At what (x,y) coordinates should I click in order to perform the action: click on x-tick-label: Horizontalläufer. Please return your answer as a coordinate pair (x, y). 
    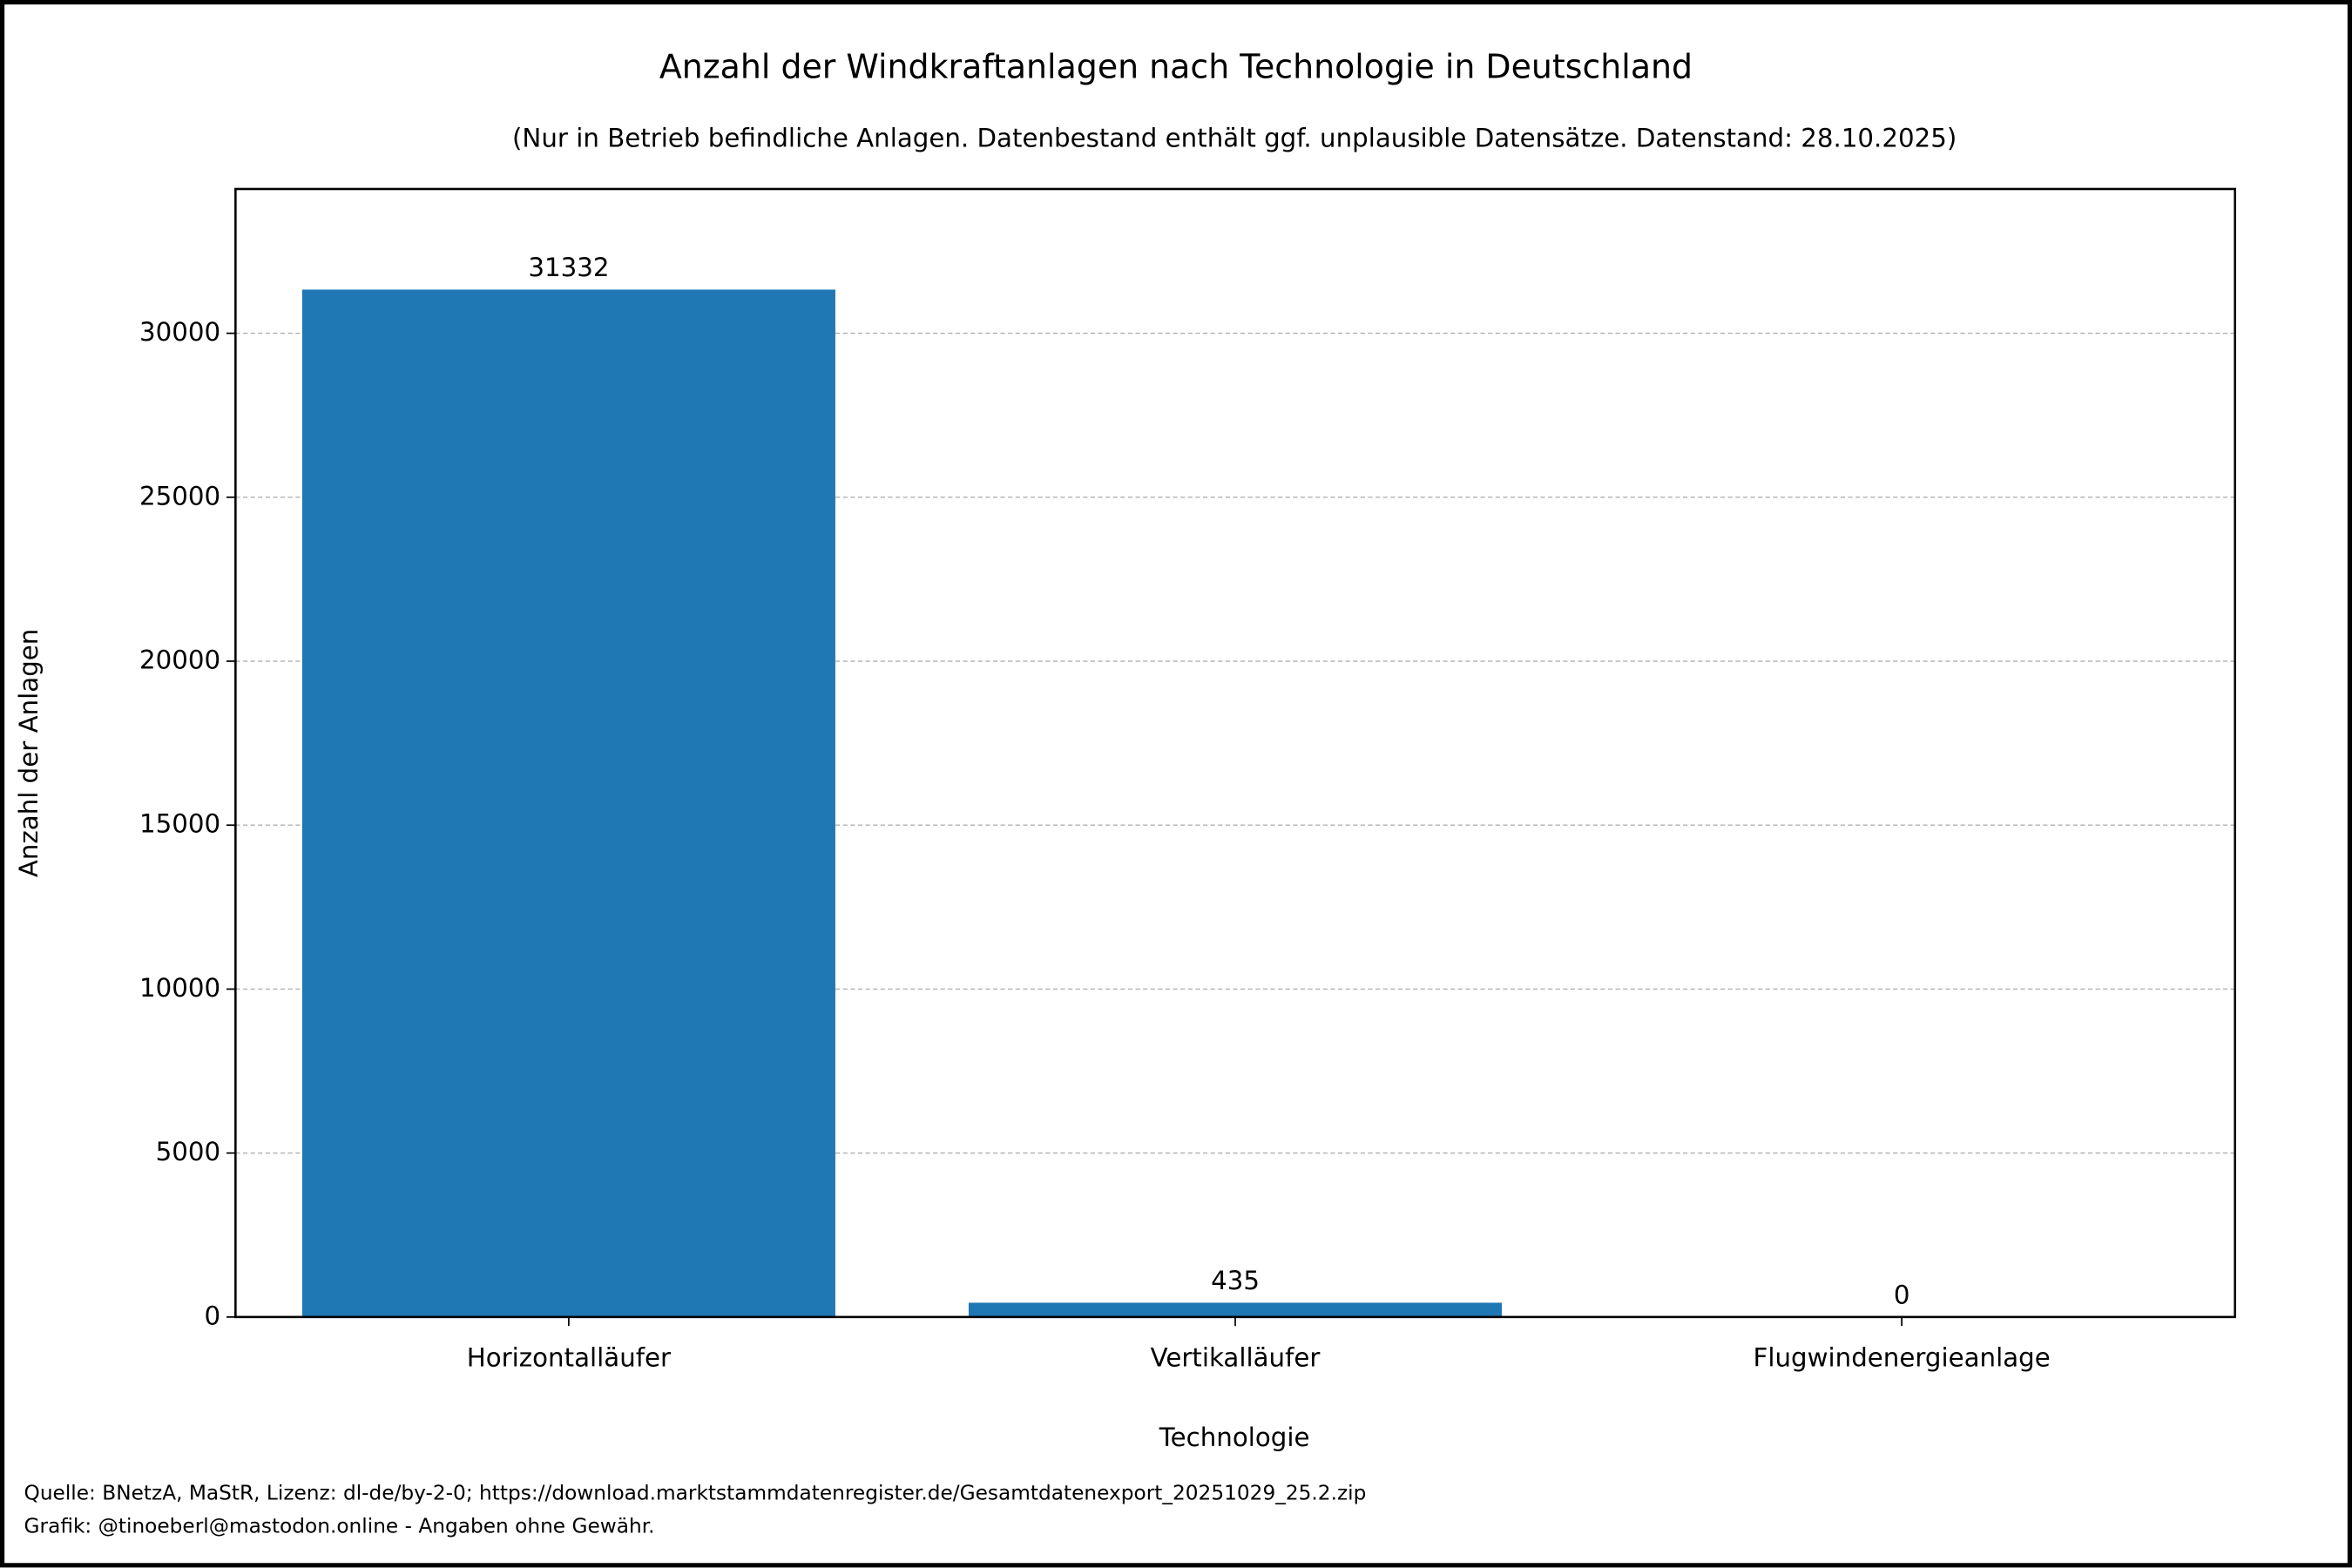
    Looking at the image, I should click on (569, 1358).